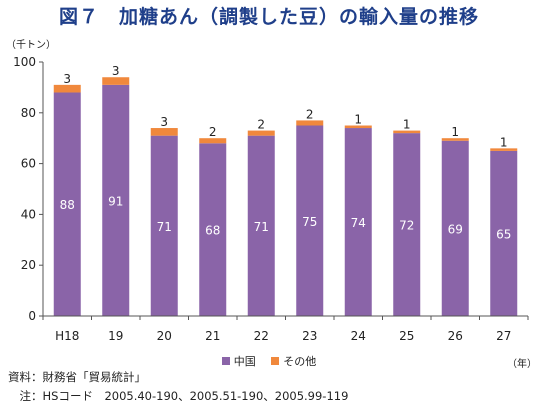  I want to click on data-label-china: 91, so click(115, 201).